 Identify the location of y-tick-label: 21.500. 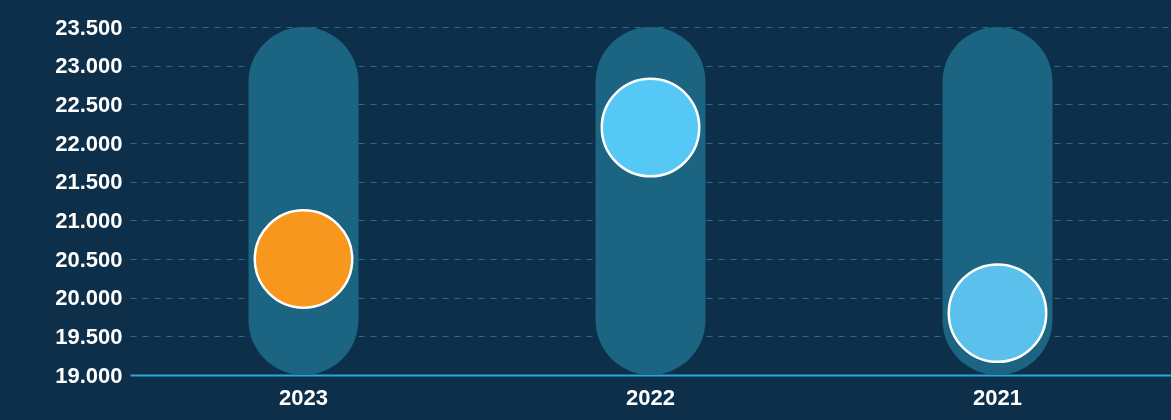
(89, 182).